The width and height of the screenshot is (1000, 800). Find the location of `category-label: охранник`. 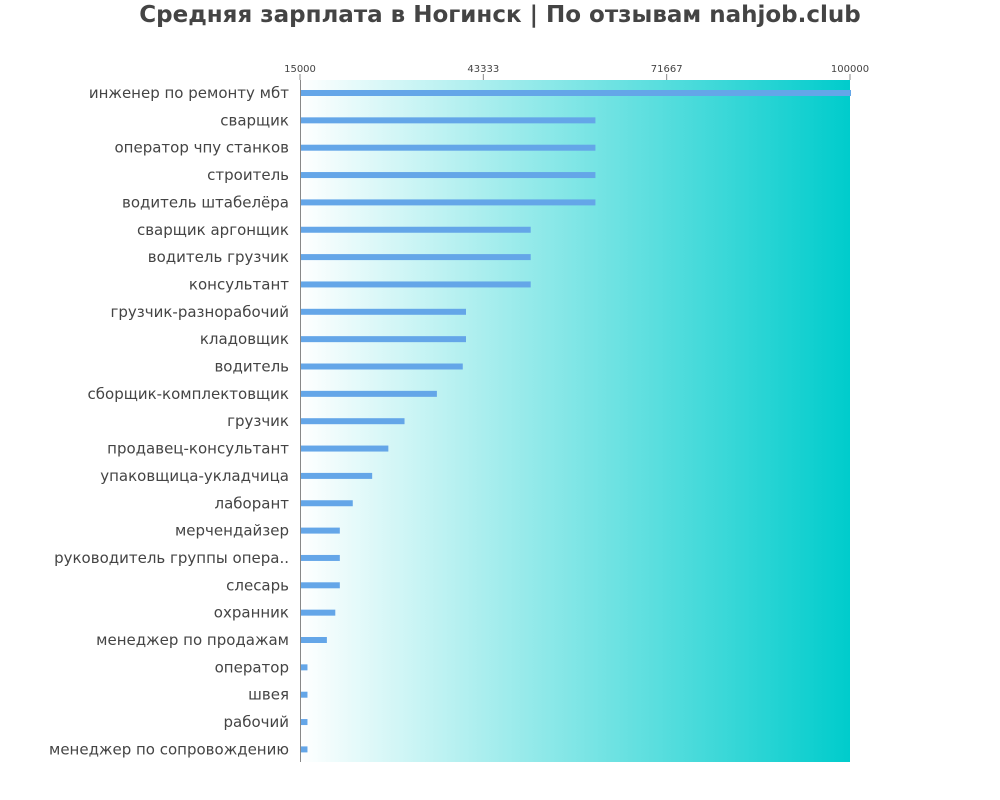

category-label: охранник is located at coordinates (251, 613).